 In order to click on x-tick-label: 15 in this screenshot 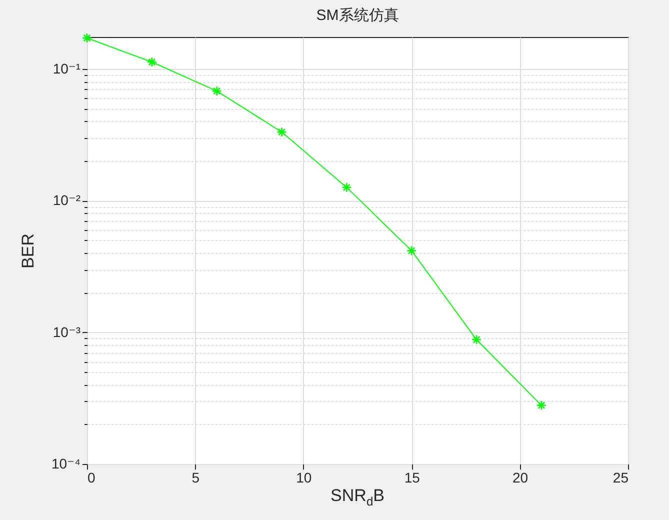, I will do `click(412, 478)`.